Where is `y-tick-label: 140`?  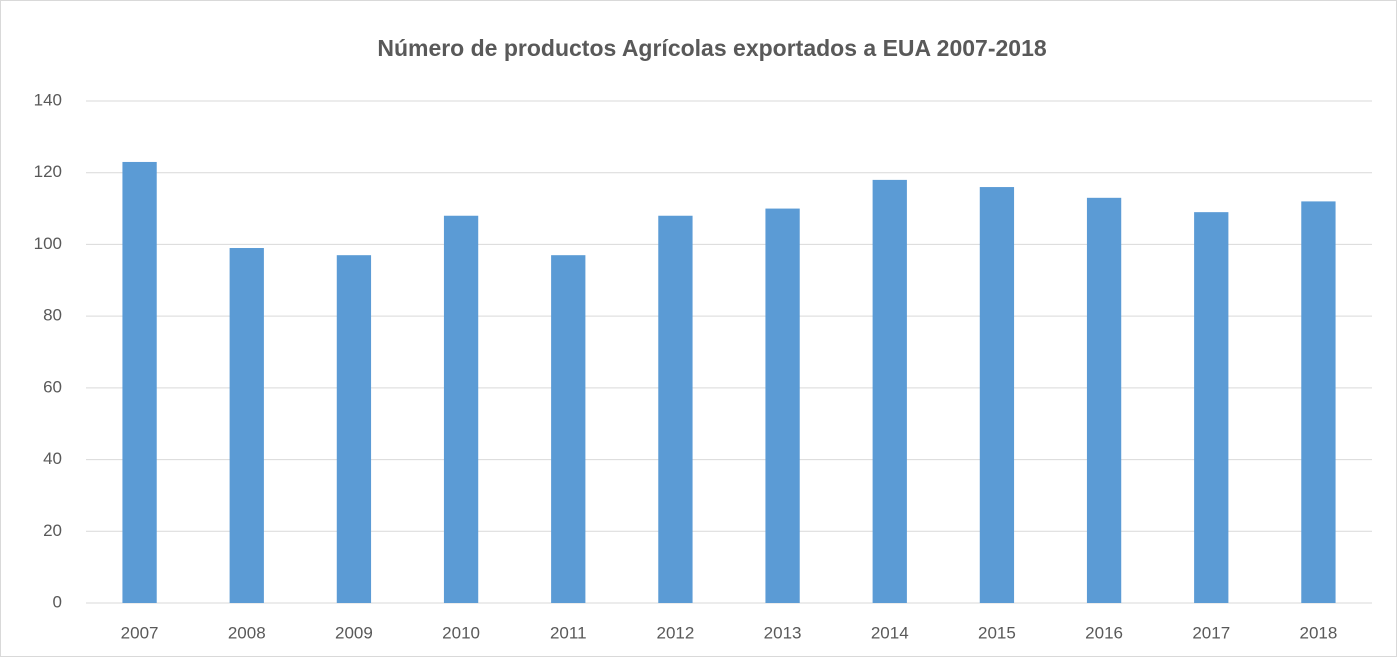 y-tick-label: 140 is located at coordinates (48, 99).